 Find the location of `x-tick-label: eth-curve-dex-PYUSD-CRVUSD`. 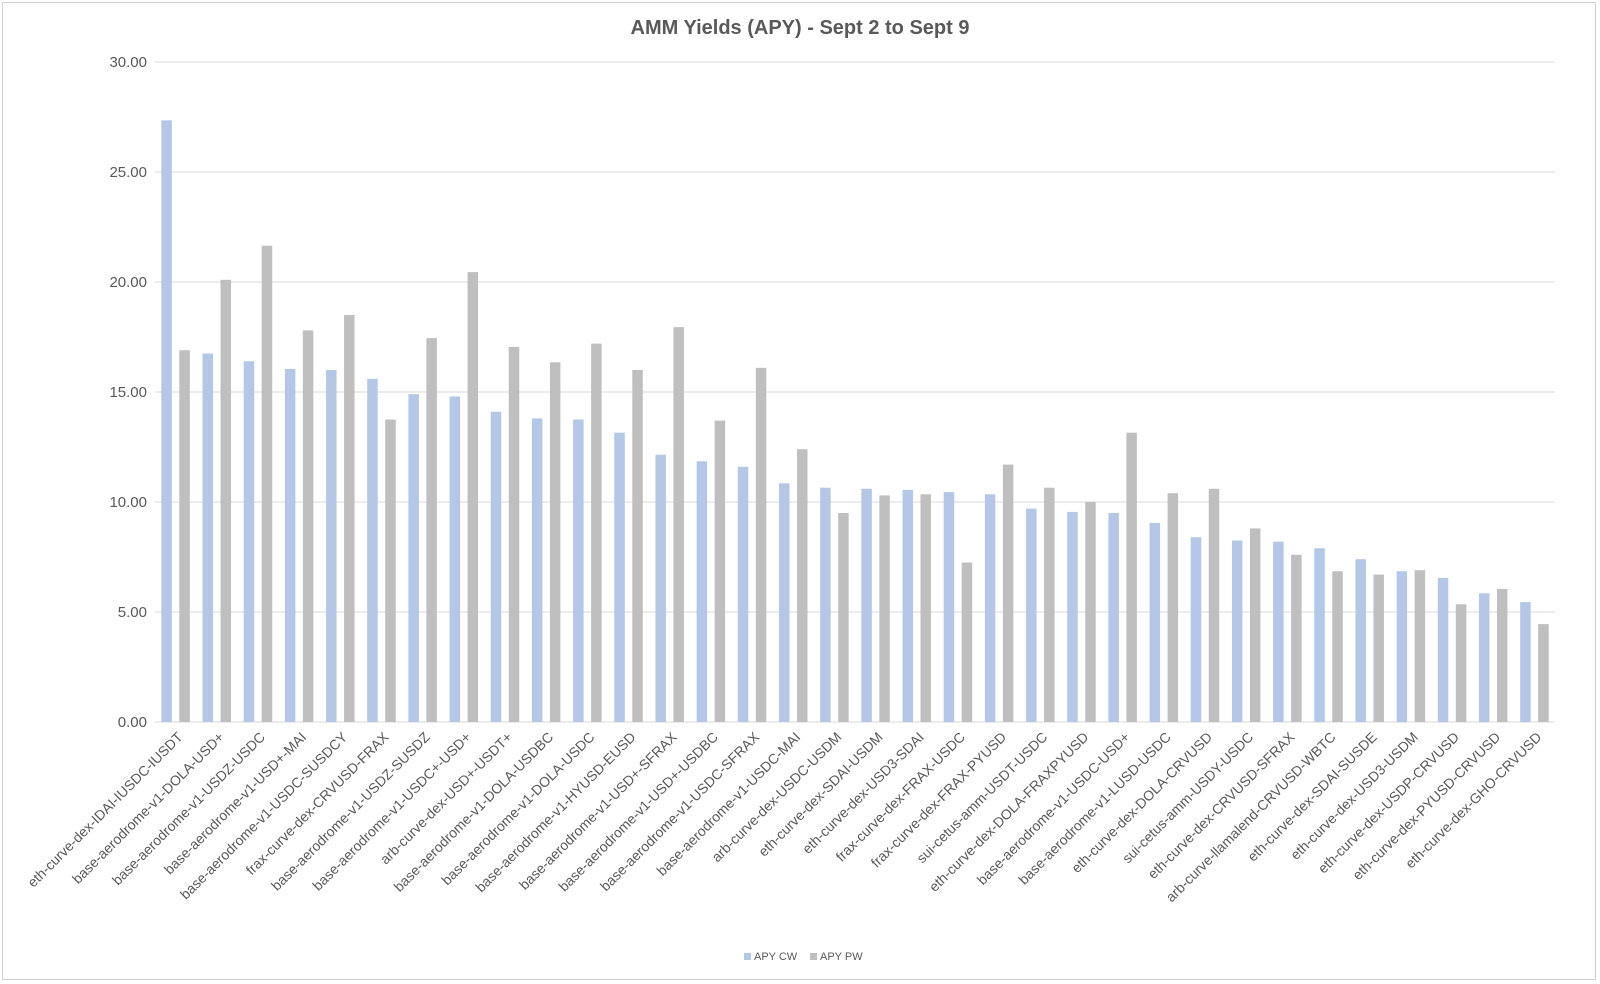

x-tick-label: eth-curve-dex-PYUSD-CRVUSD is located at coordinates (1426, 806).